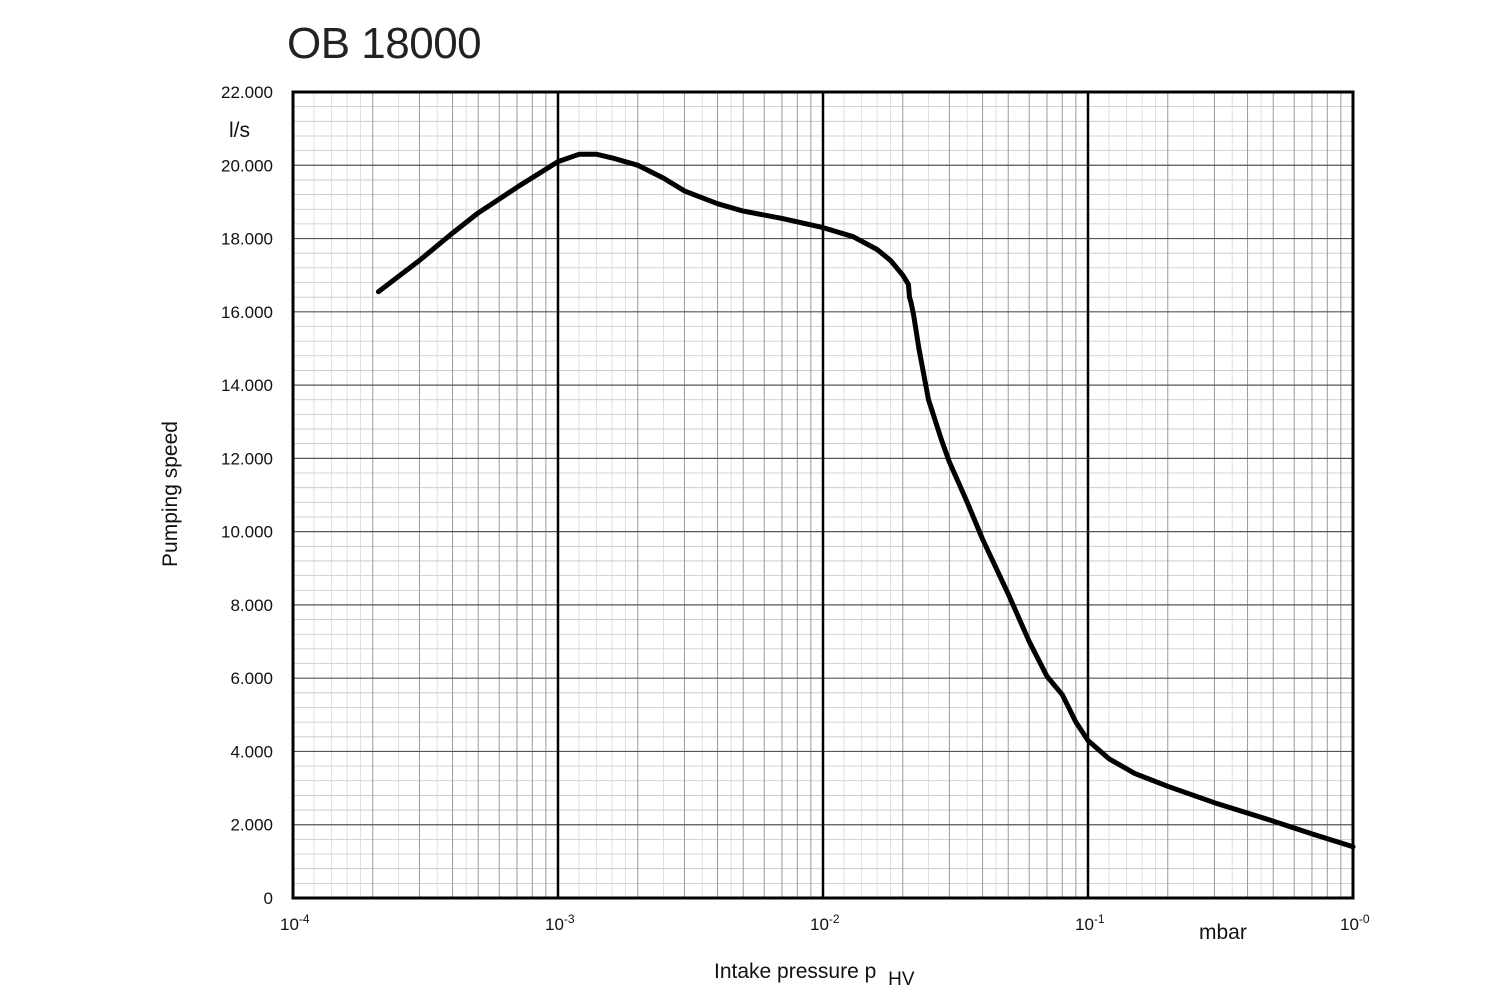 The image size is (1500, 1000). Describe the element at coordinates (247, 312) in the screenshot. I see `y-tick-label: 16.000` at that location.